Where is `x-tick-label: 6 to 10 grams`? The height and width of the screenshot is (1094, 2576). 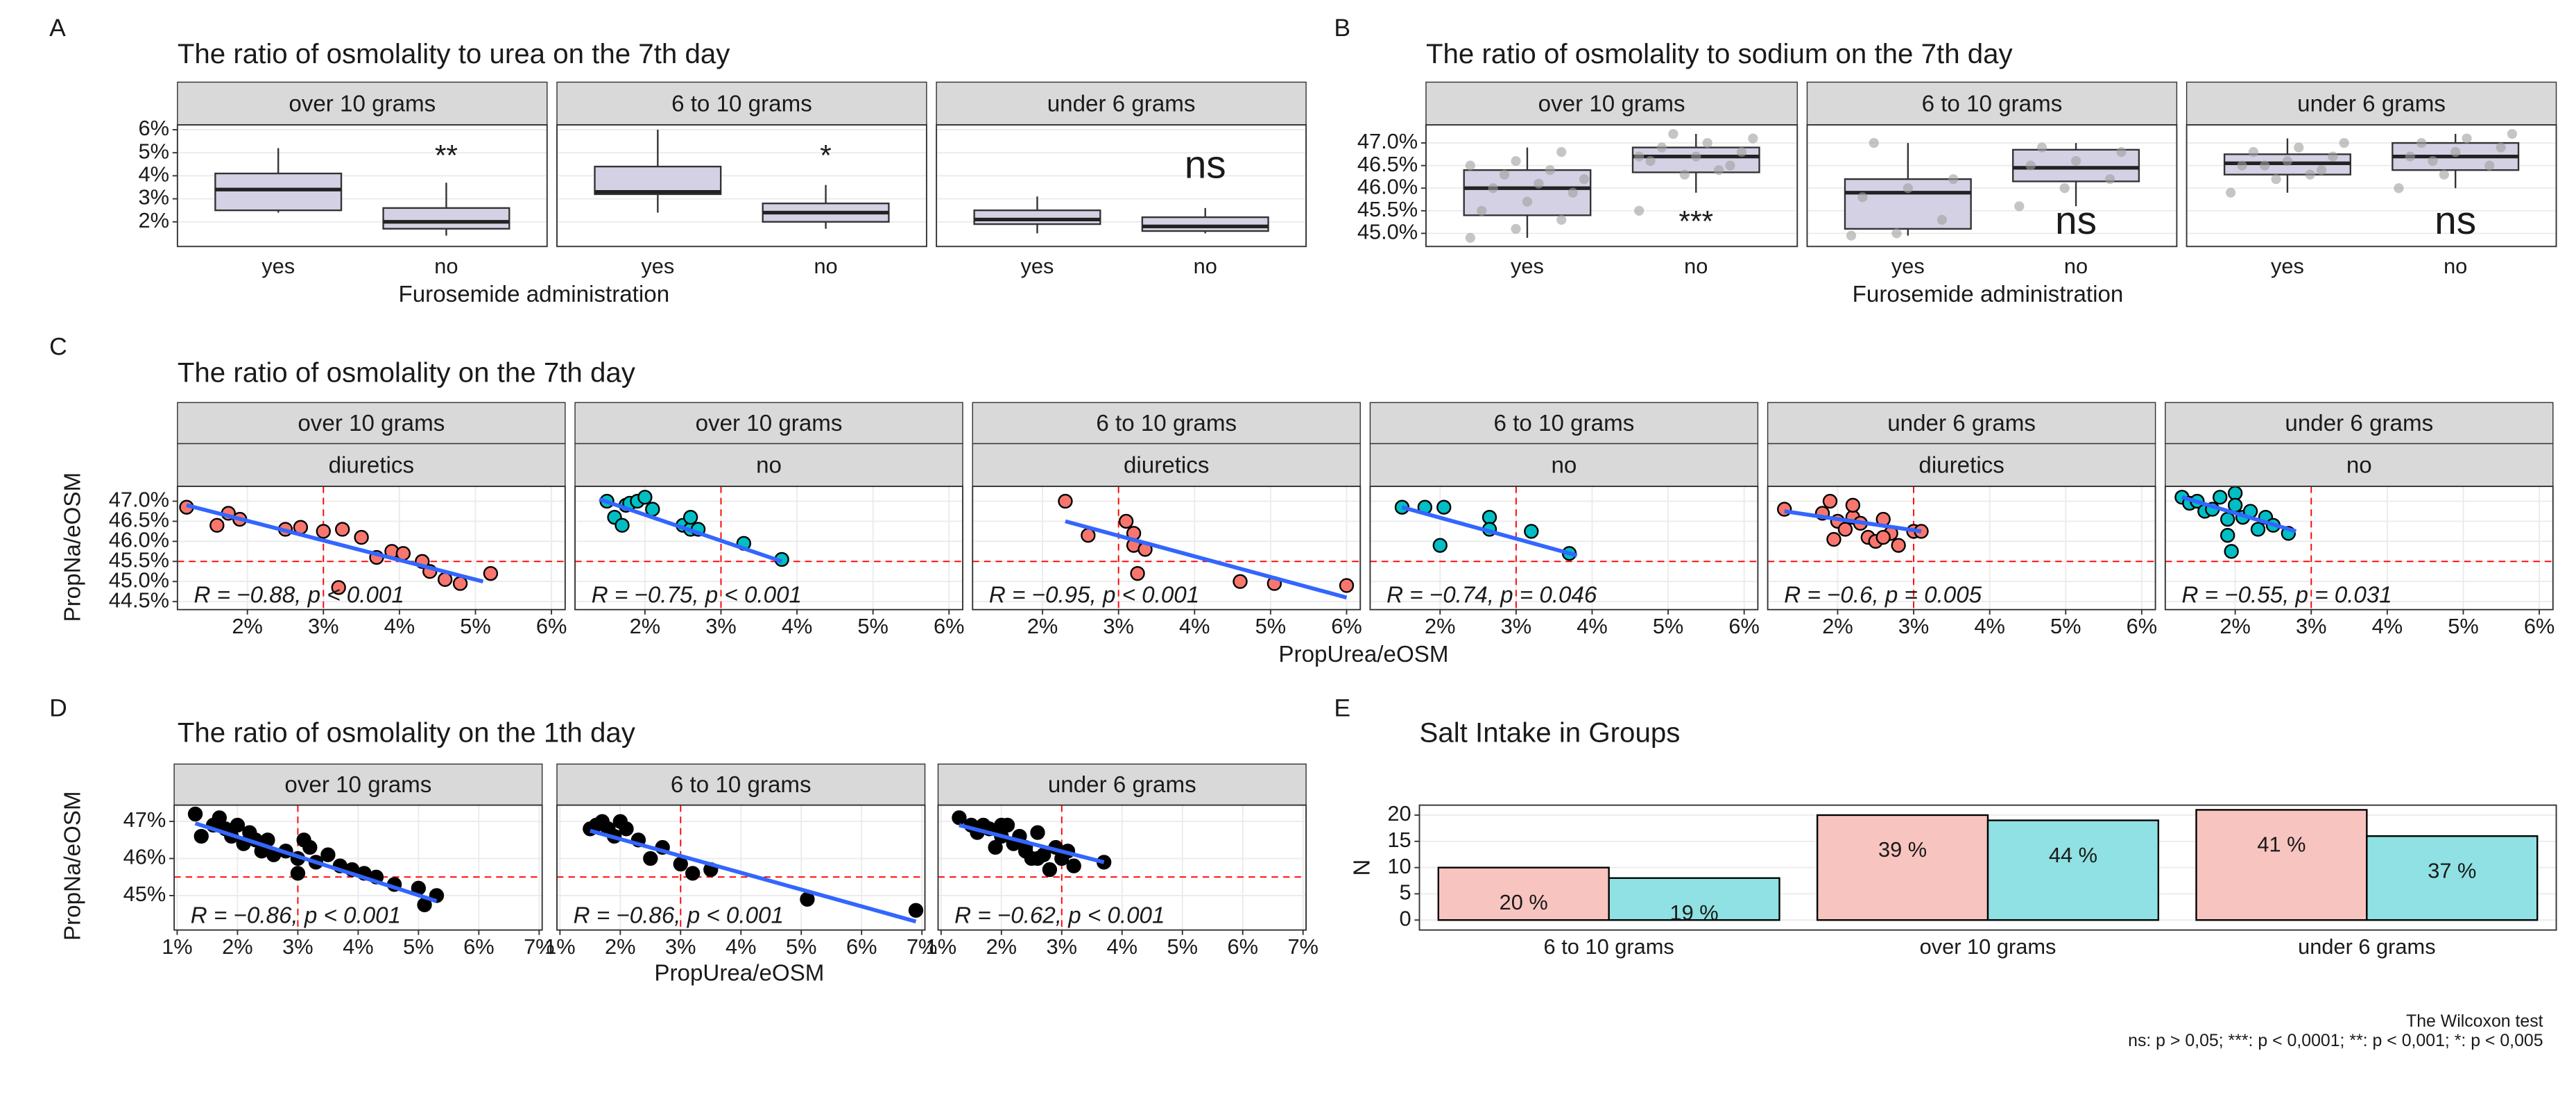 x-tick-label: 6 to 10 grams is located at coordinates (1609, 946).